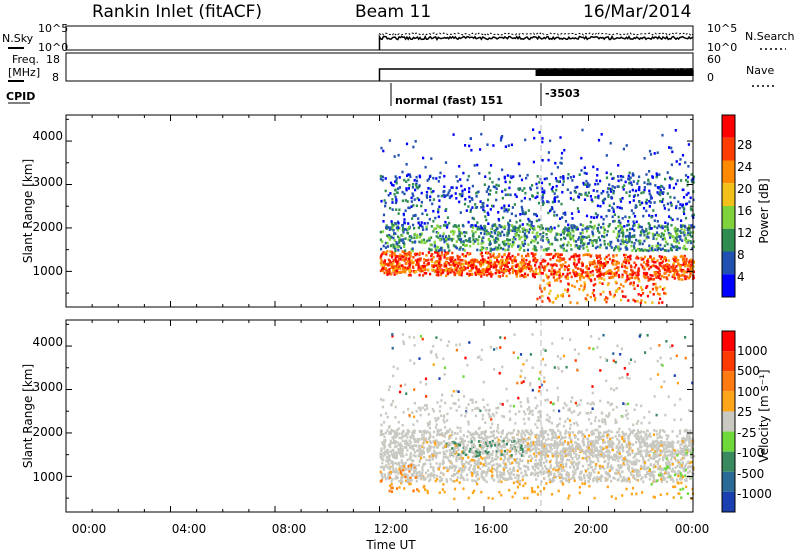 The width and height of the screenshot is (800, 554). Describe the element at coordinates (710, 77) in the screenshot. I see `nave-tick-bottom: 0` at that location.